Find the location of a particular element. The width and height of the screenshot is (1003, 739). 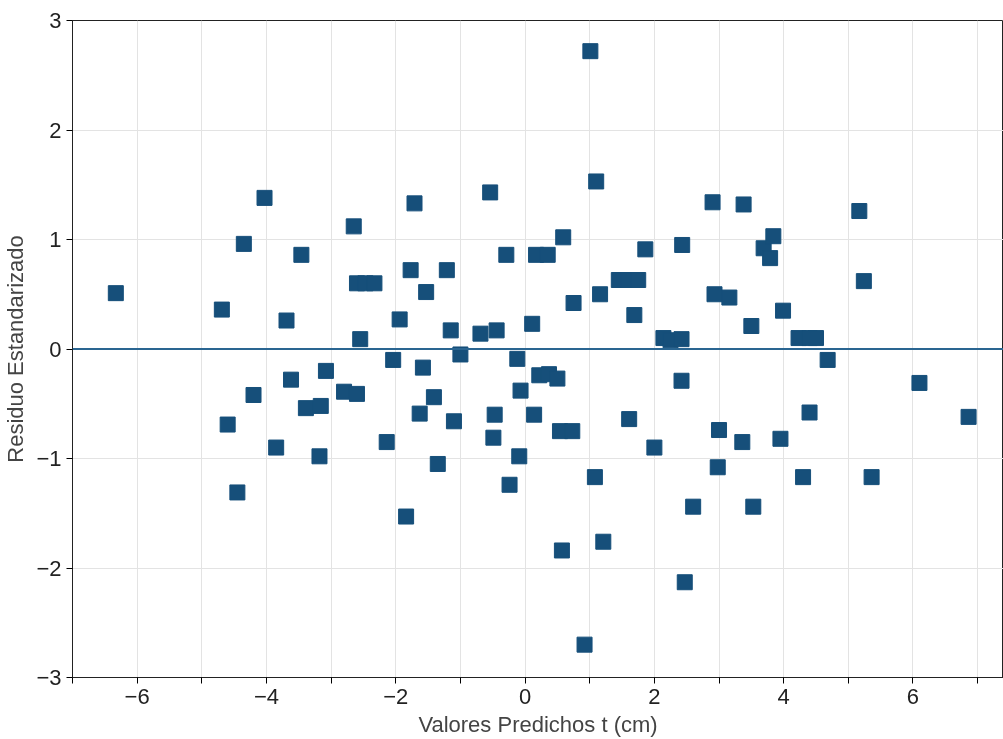

y-tick-label: 3 is located at coordinates (55, 20).